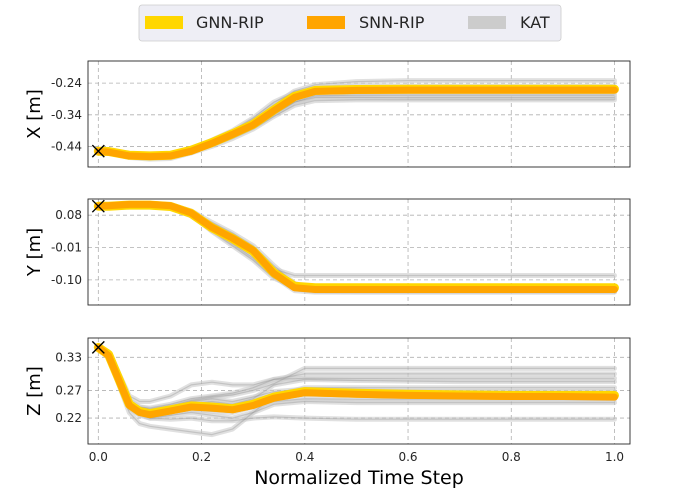 This screenshot has width=700, height=500. What do you see at coordinates (98, 206) in the screenshot?
I see `panel-y-start-marker` at bounding box center [98, 206].